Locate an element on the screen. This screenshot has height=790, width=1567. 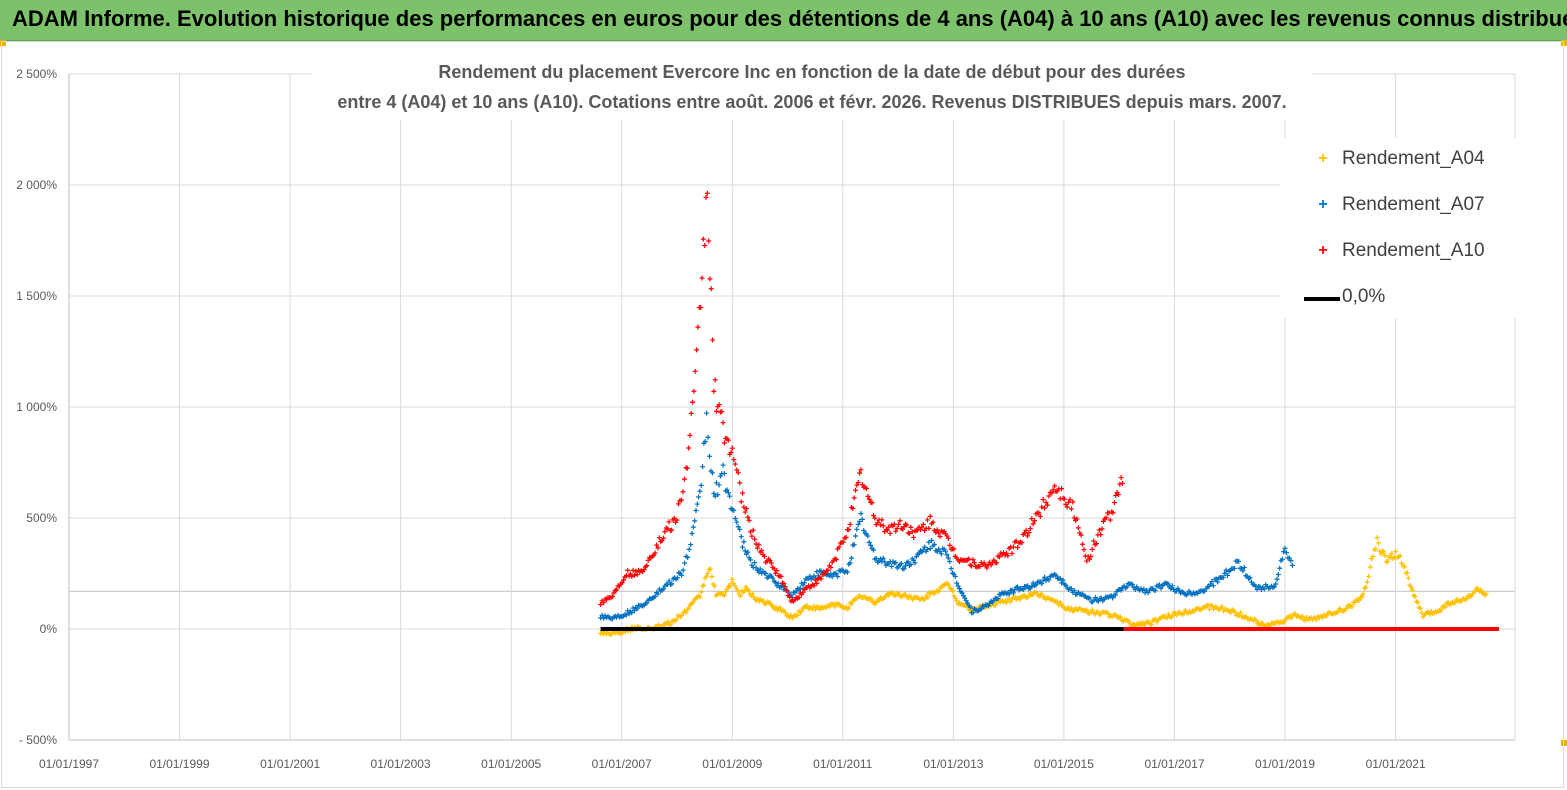
x-tick-label: 01/01/2007 is located at coordinates (622, 764).